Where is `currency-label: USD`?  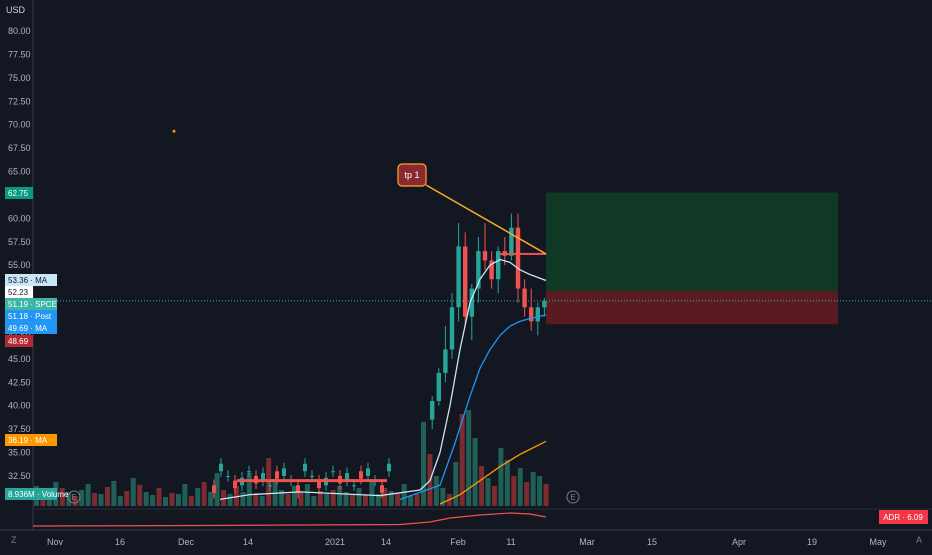 currency-label: USD is located at coordinates (16, 10).